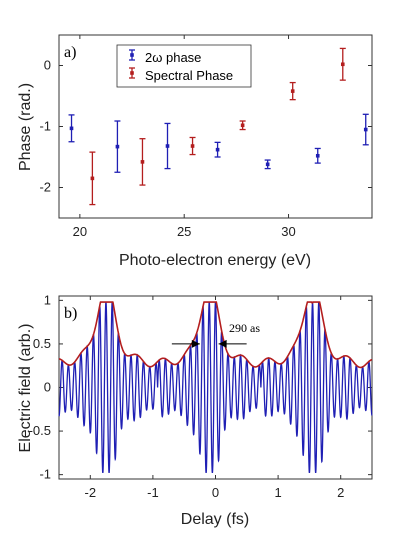 Image resolution: width=415 pixels, height=545 pixels. I want to click on fwhm-annotation-label: 290 as, so click(244, 328).